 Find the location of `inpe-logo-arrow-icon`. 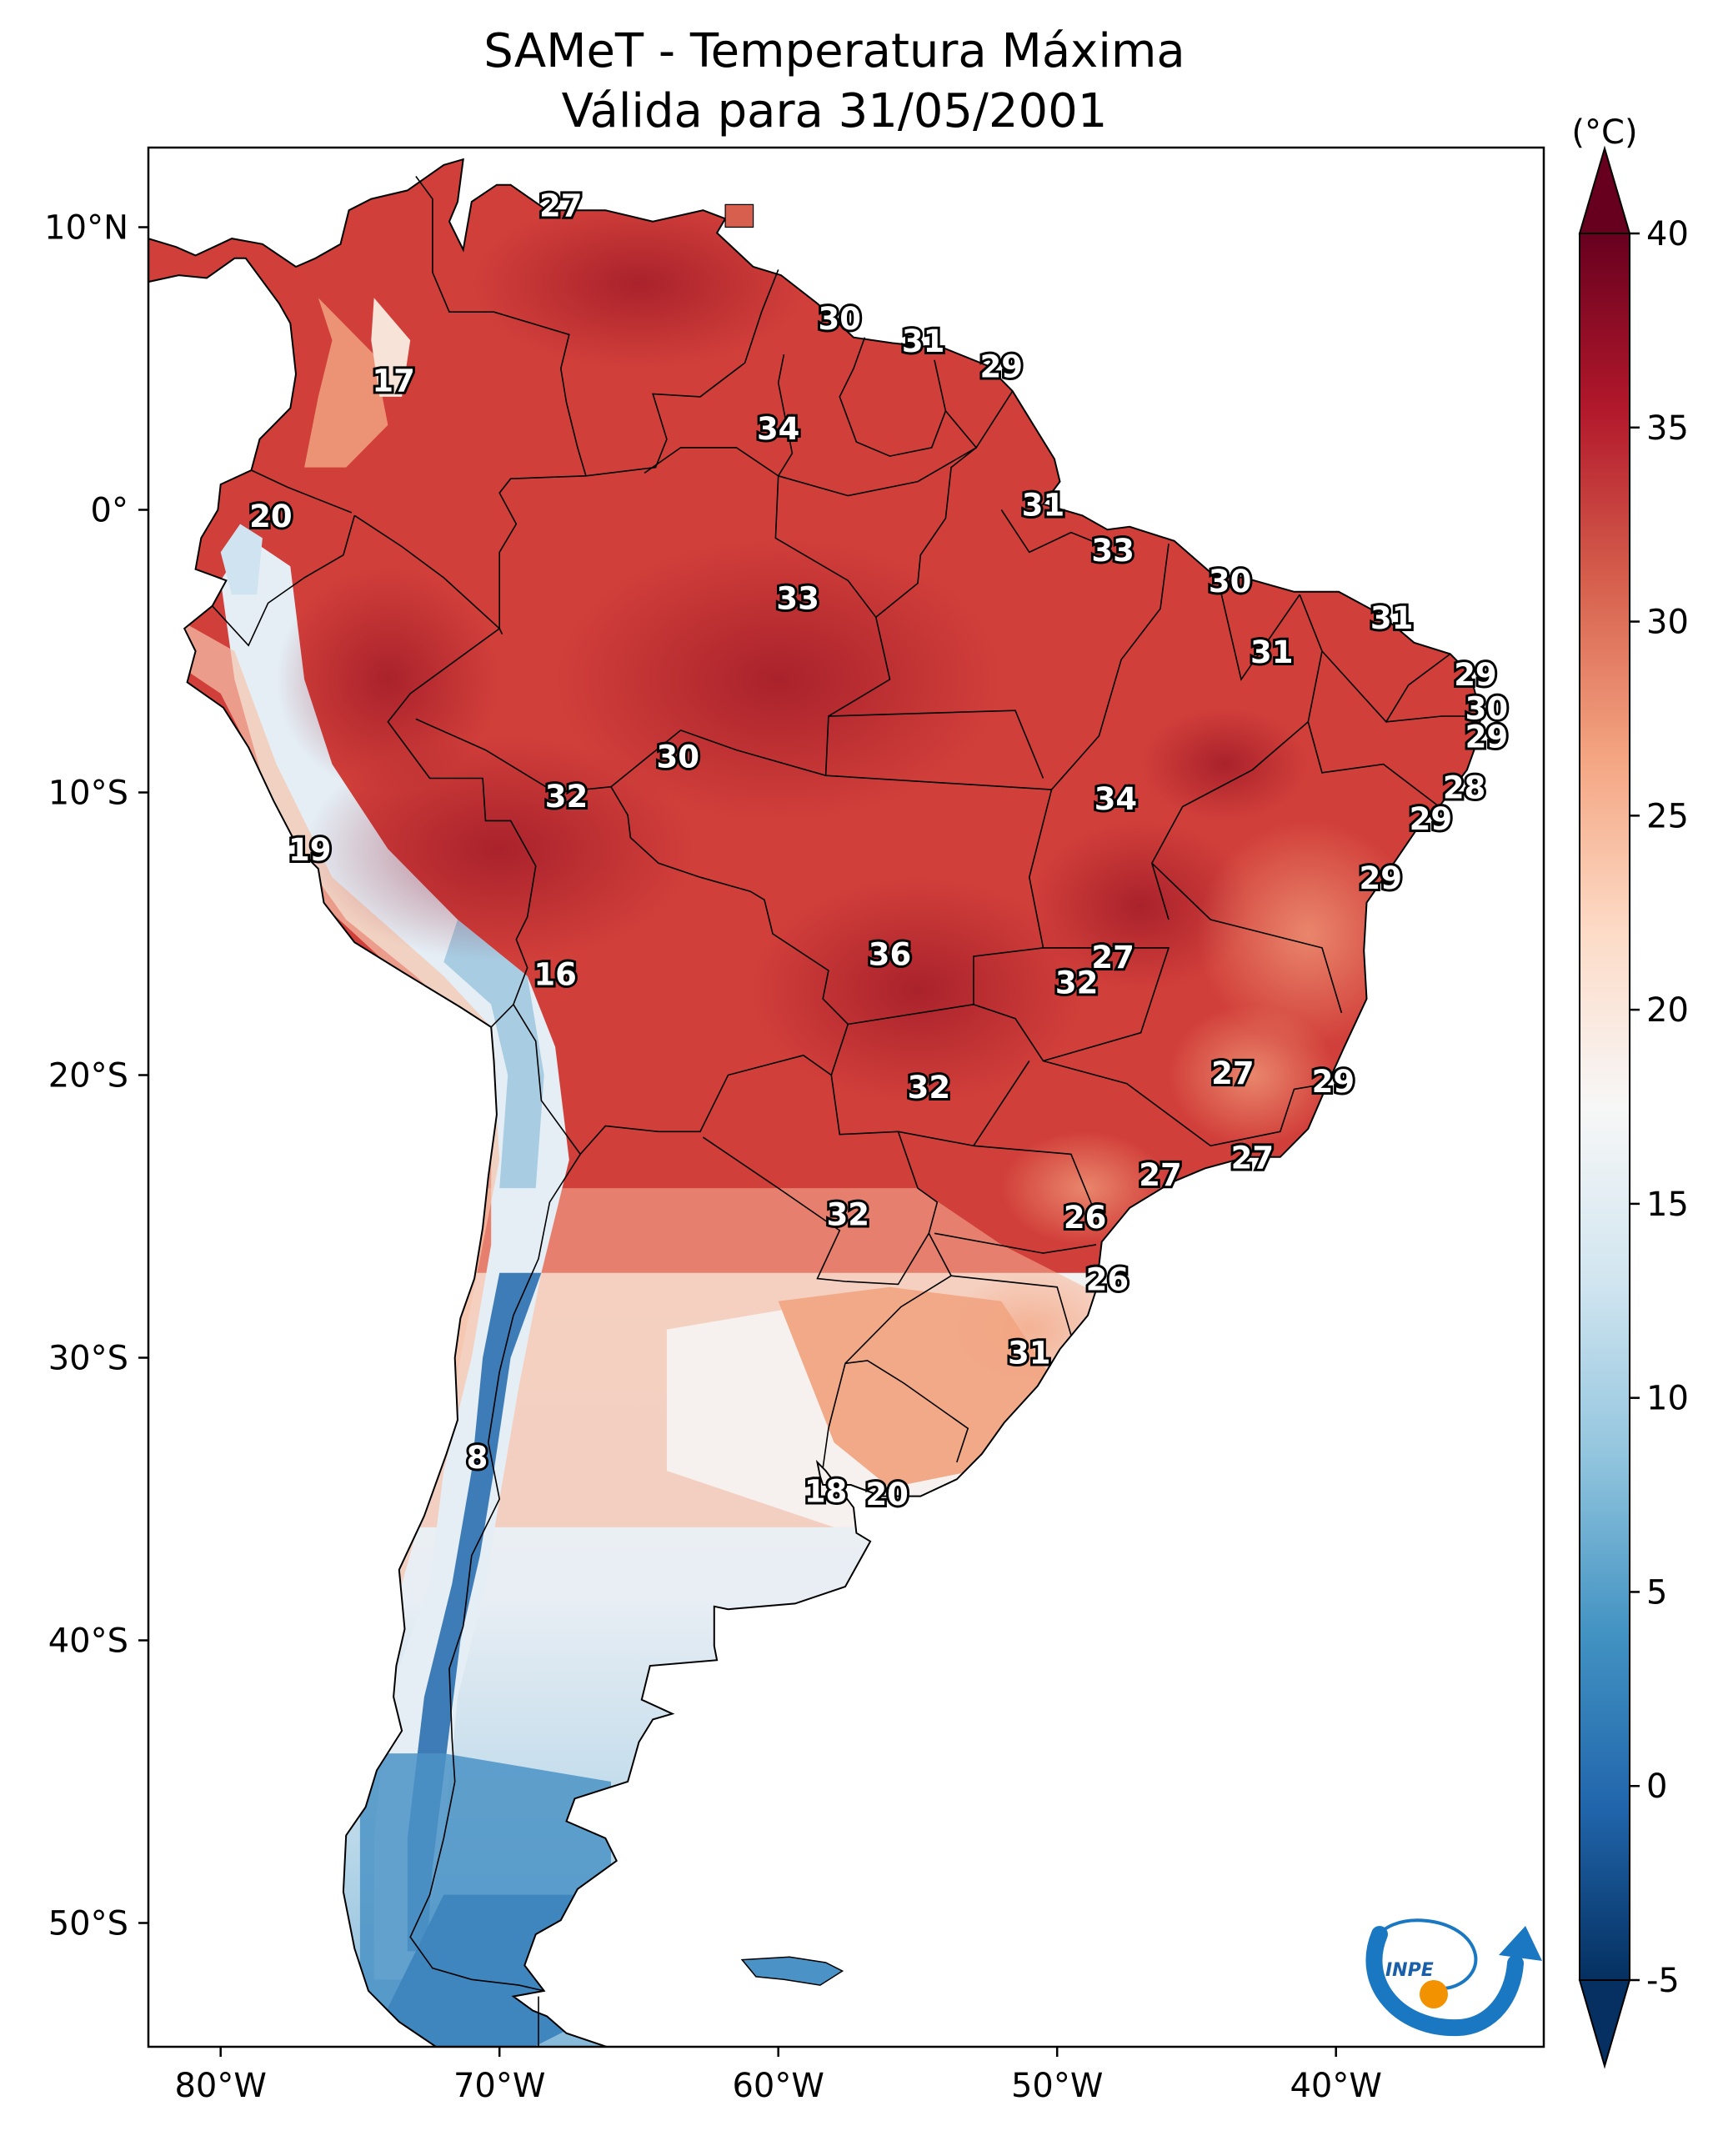

inpe-logo-arrow-icon is located at coordinates (1521, 1943).